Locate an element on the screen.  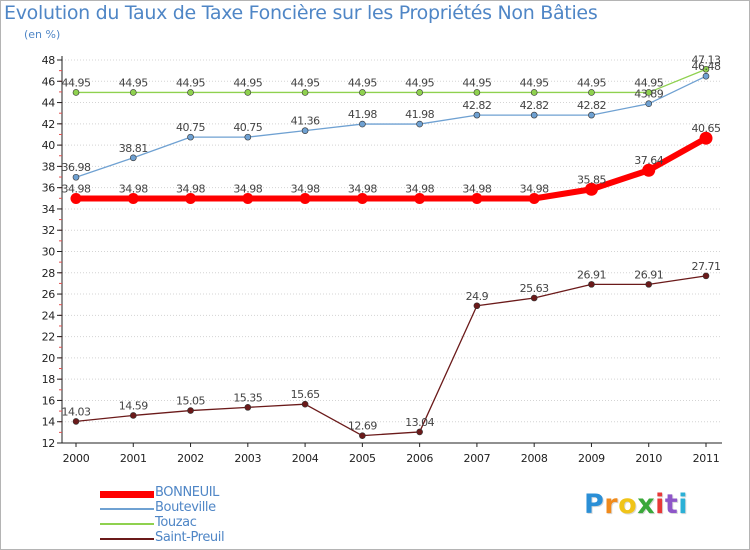
y-tick-label: 14 is located at coordinates (49, 422).